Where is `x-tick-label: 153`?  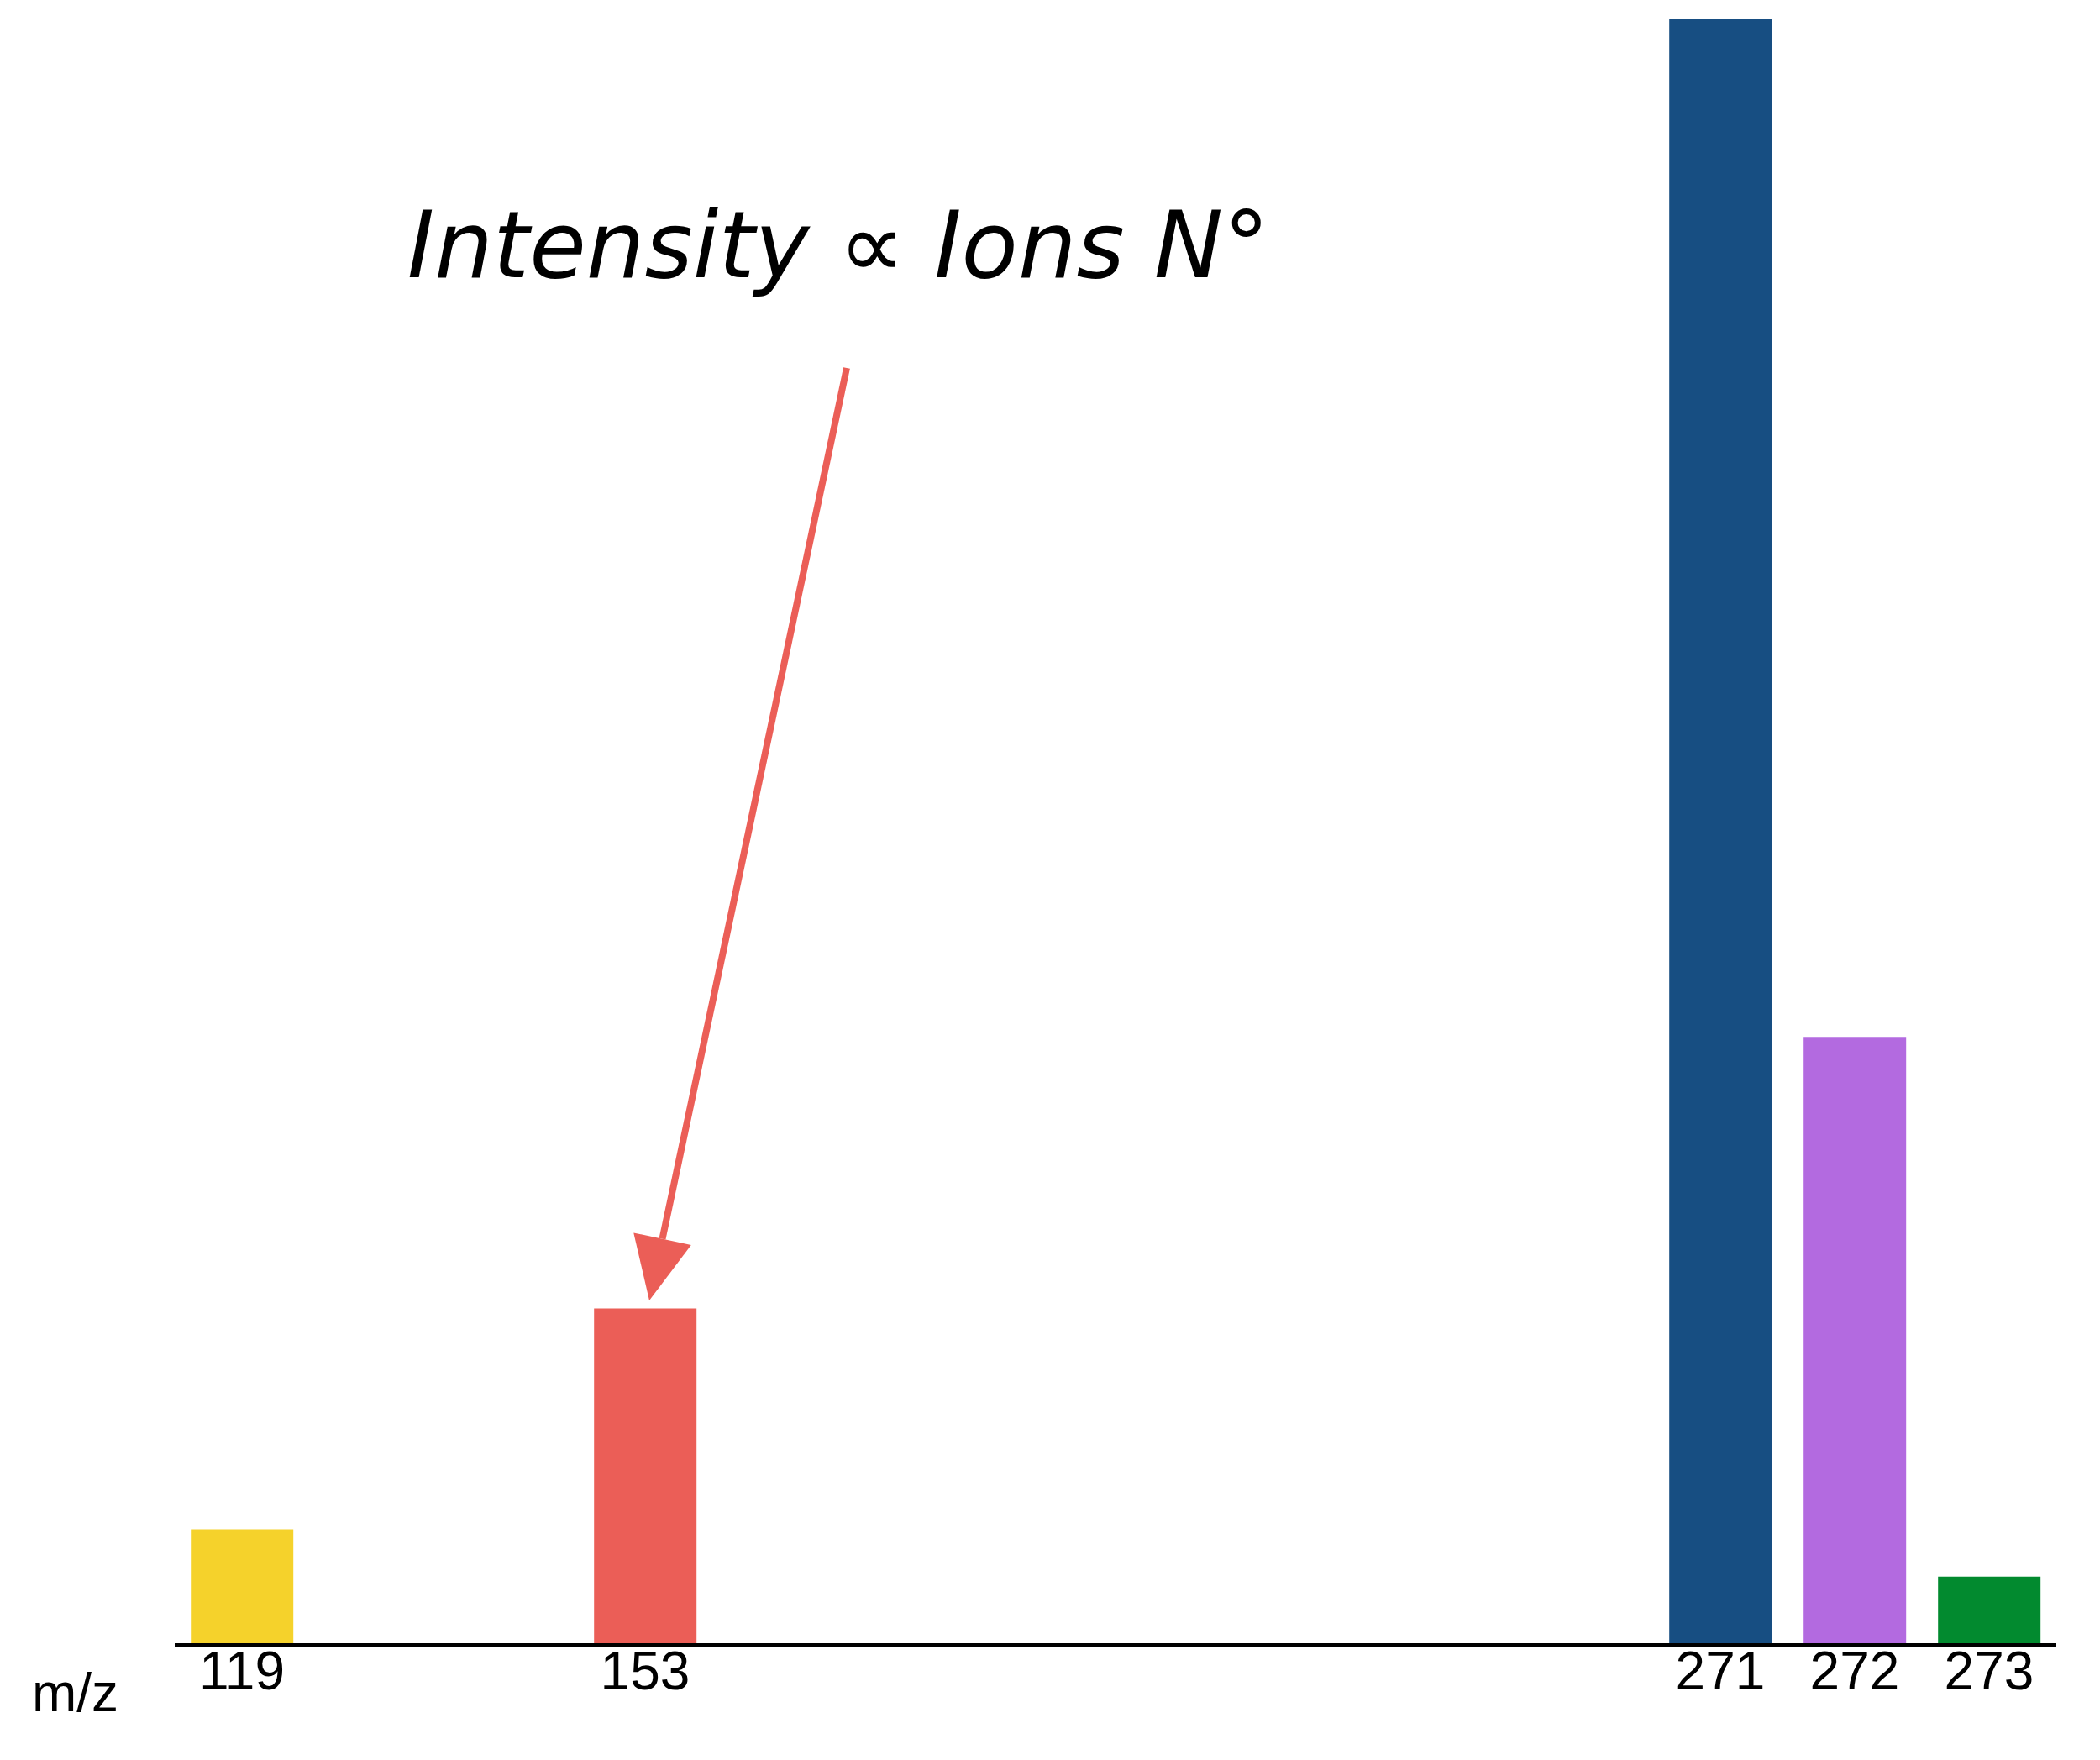
x-tick-label: 153 is located at coordinates (645, 1672).